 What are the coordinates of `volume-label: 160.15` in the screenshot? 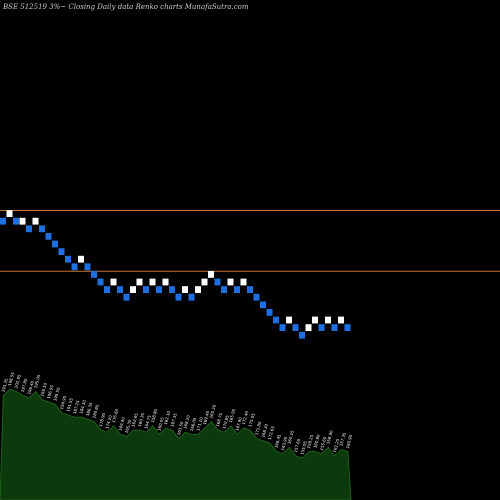 It's located at (290, 436).